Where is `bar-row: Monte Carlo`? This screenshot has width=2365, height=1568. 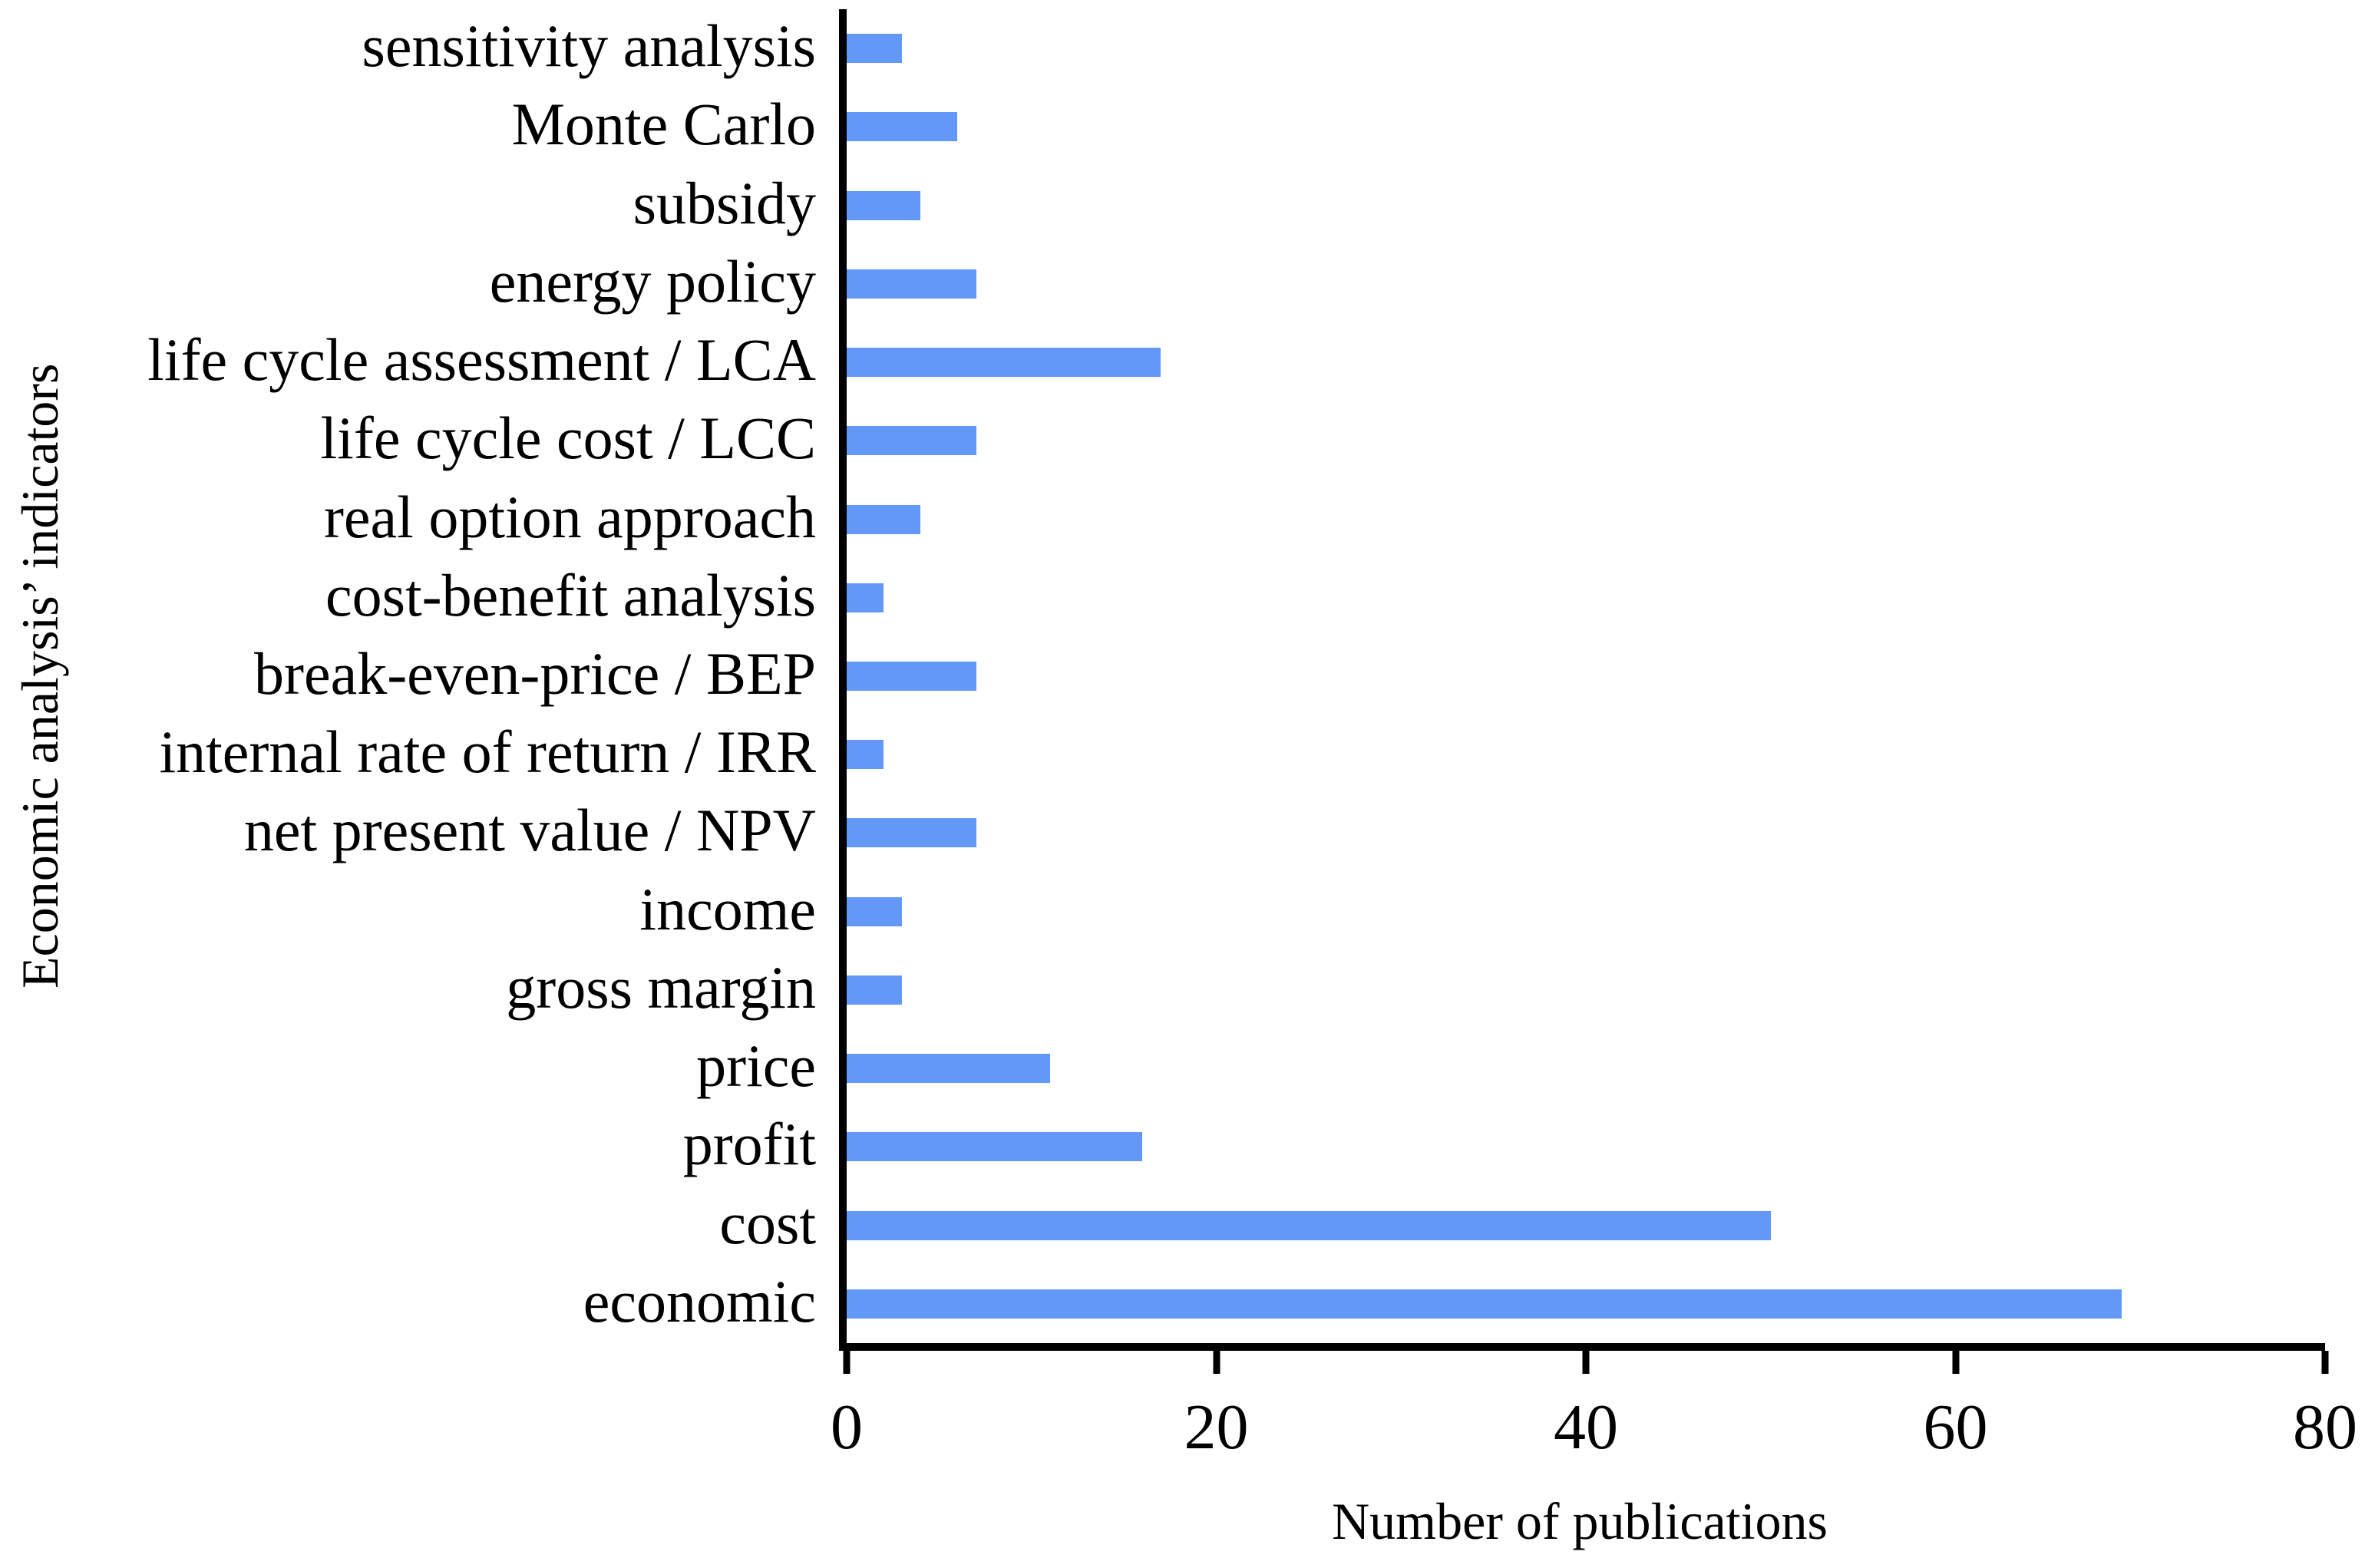 bar-row: Monte Carlo is located at coordinates (1418, 126).